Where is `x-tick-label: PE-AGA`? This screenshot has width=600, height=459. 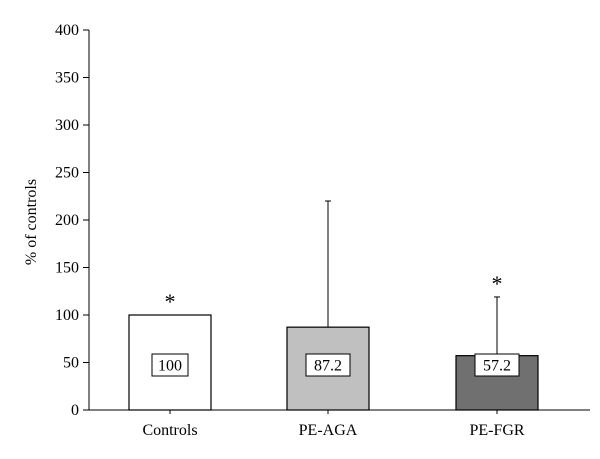
x-tick-label: PE-AGA is located at coordinates (328, 430).